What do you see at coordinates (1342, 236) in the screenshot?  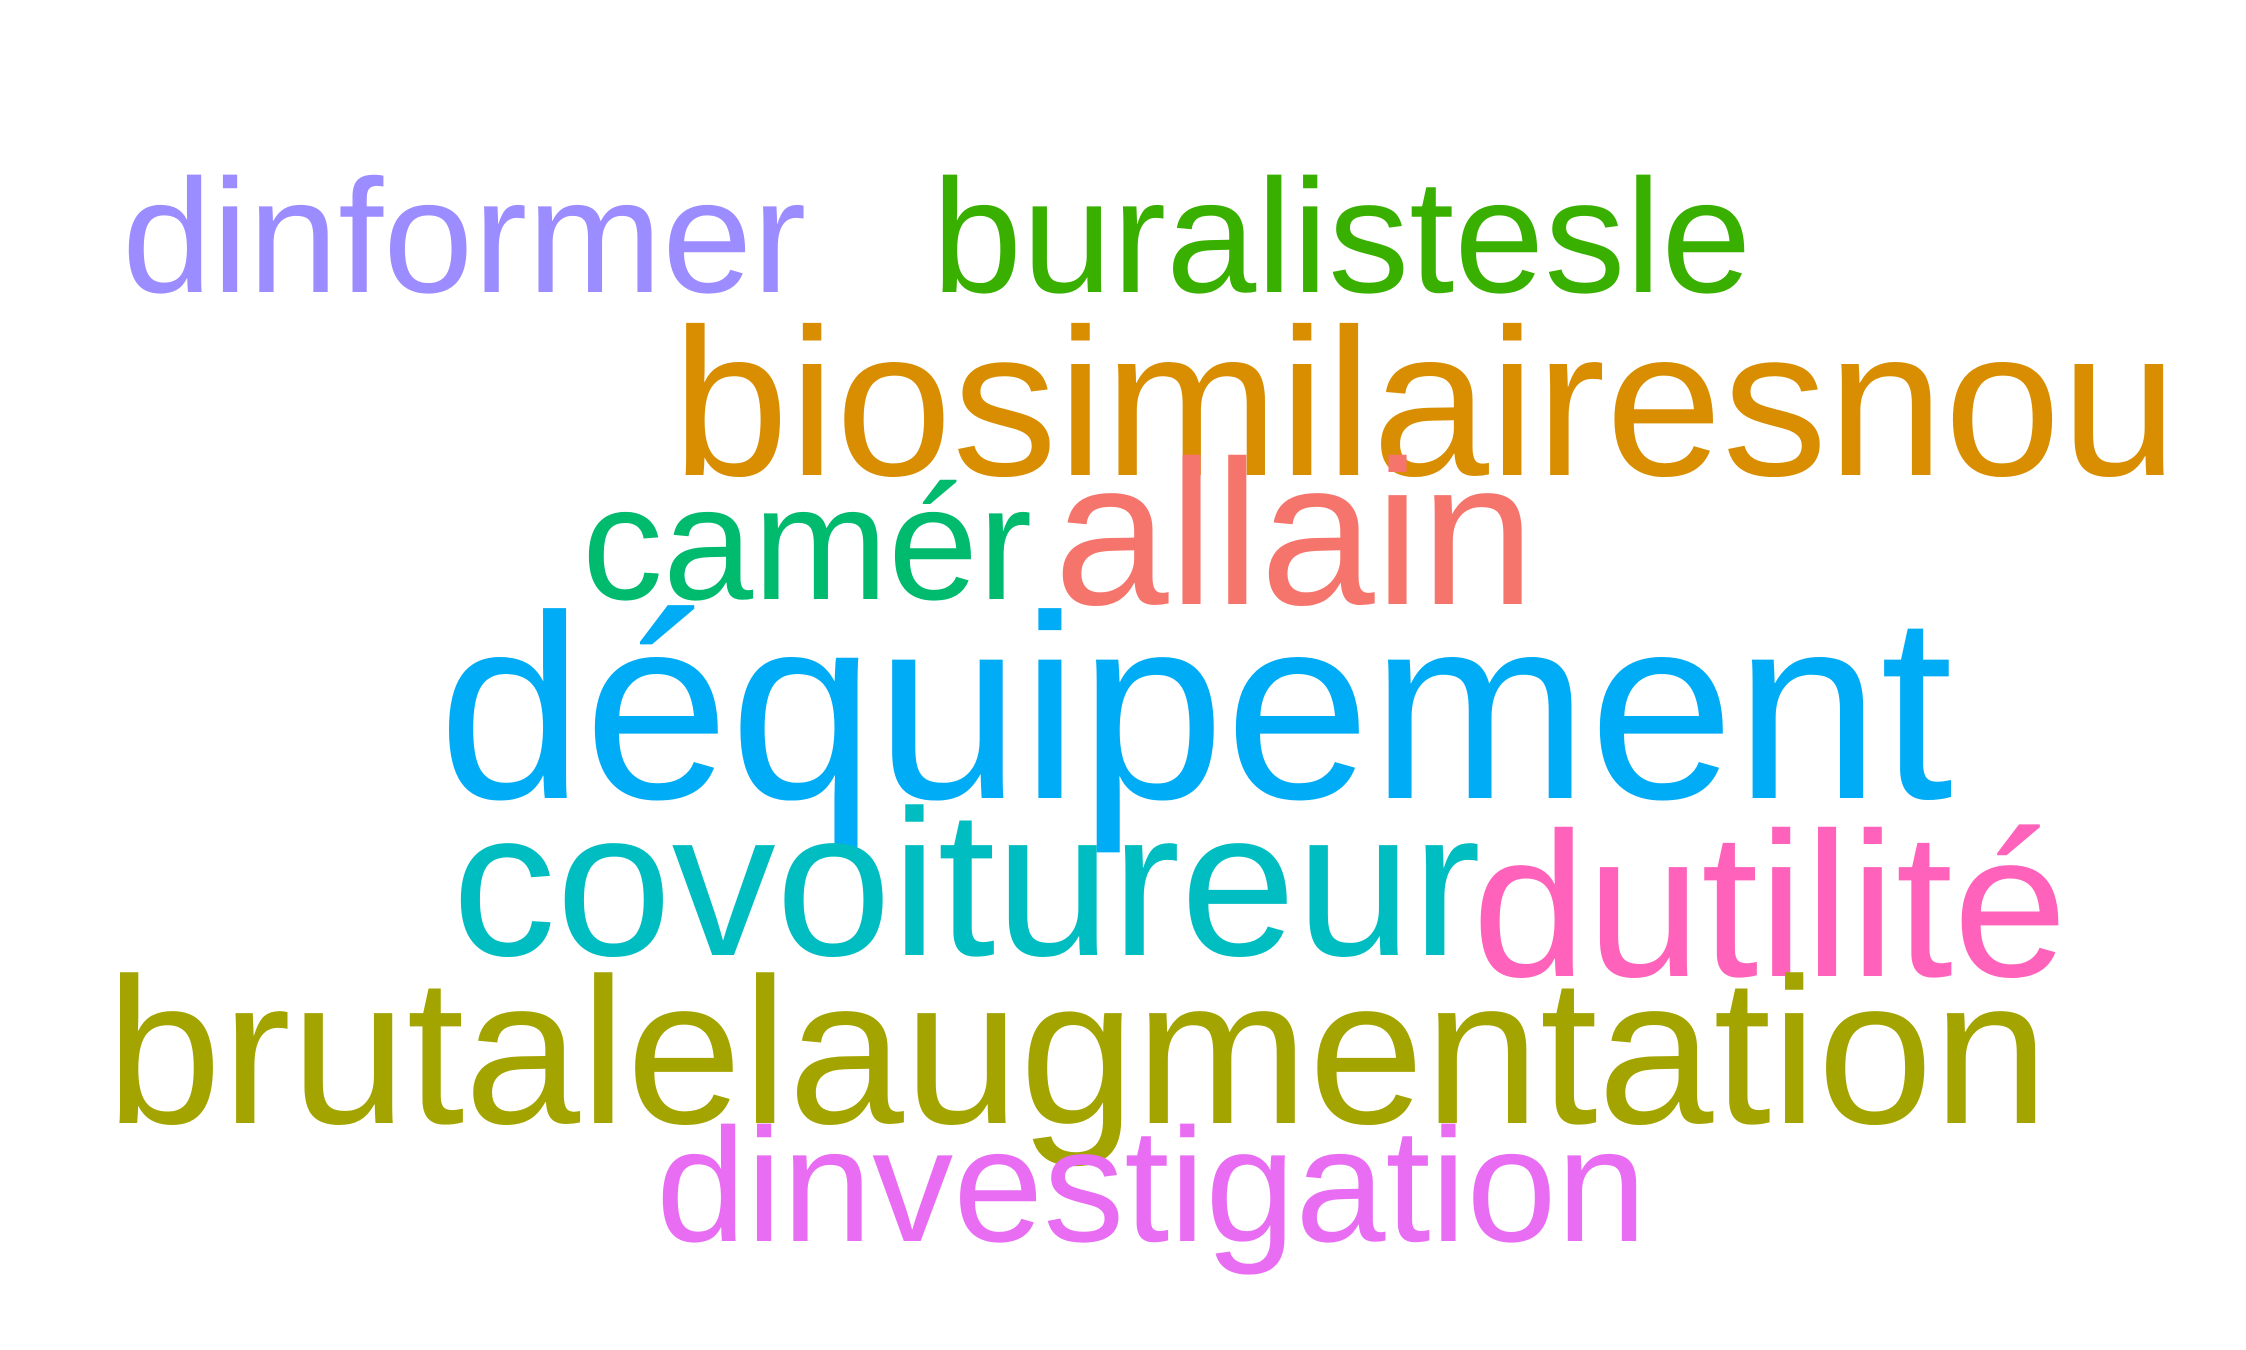 I see `word-buralistesle: buralistesle` at bounding box center [1342, 236].